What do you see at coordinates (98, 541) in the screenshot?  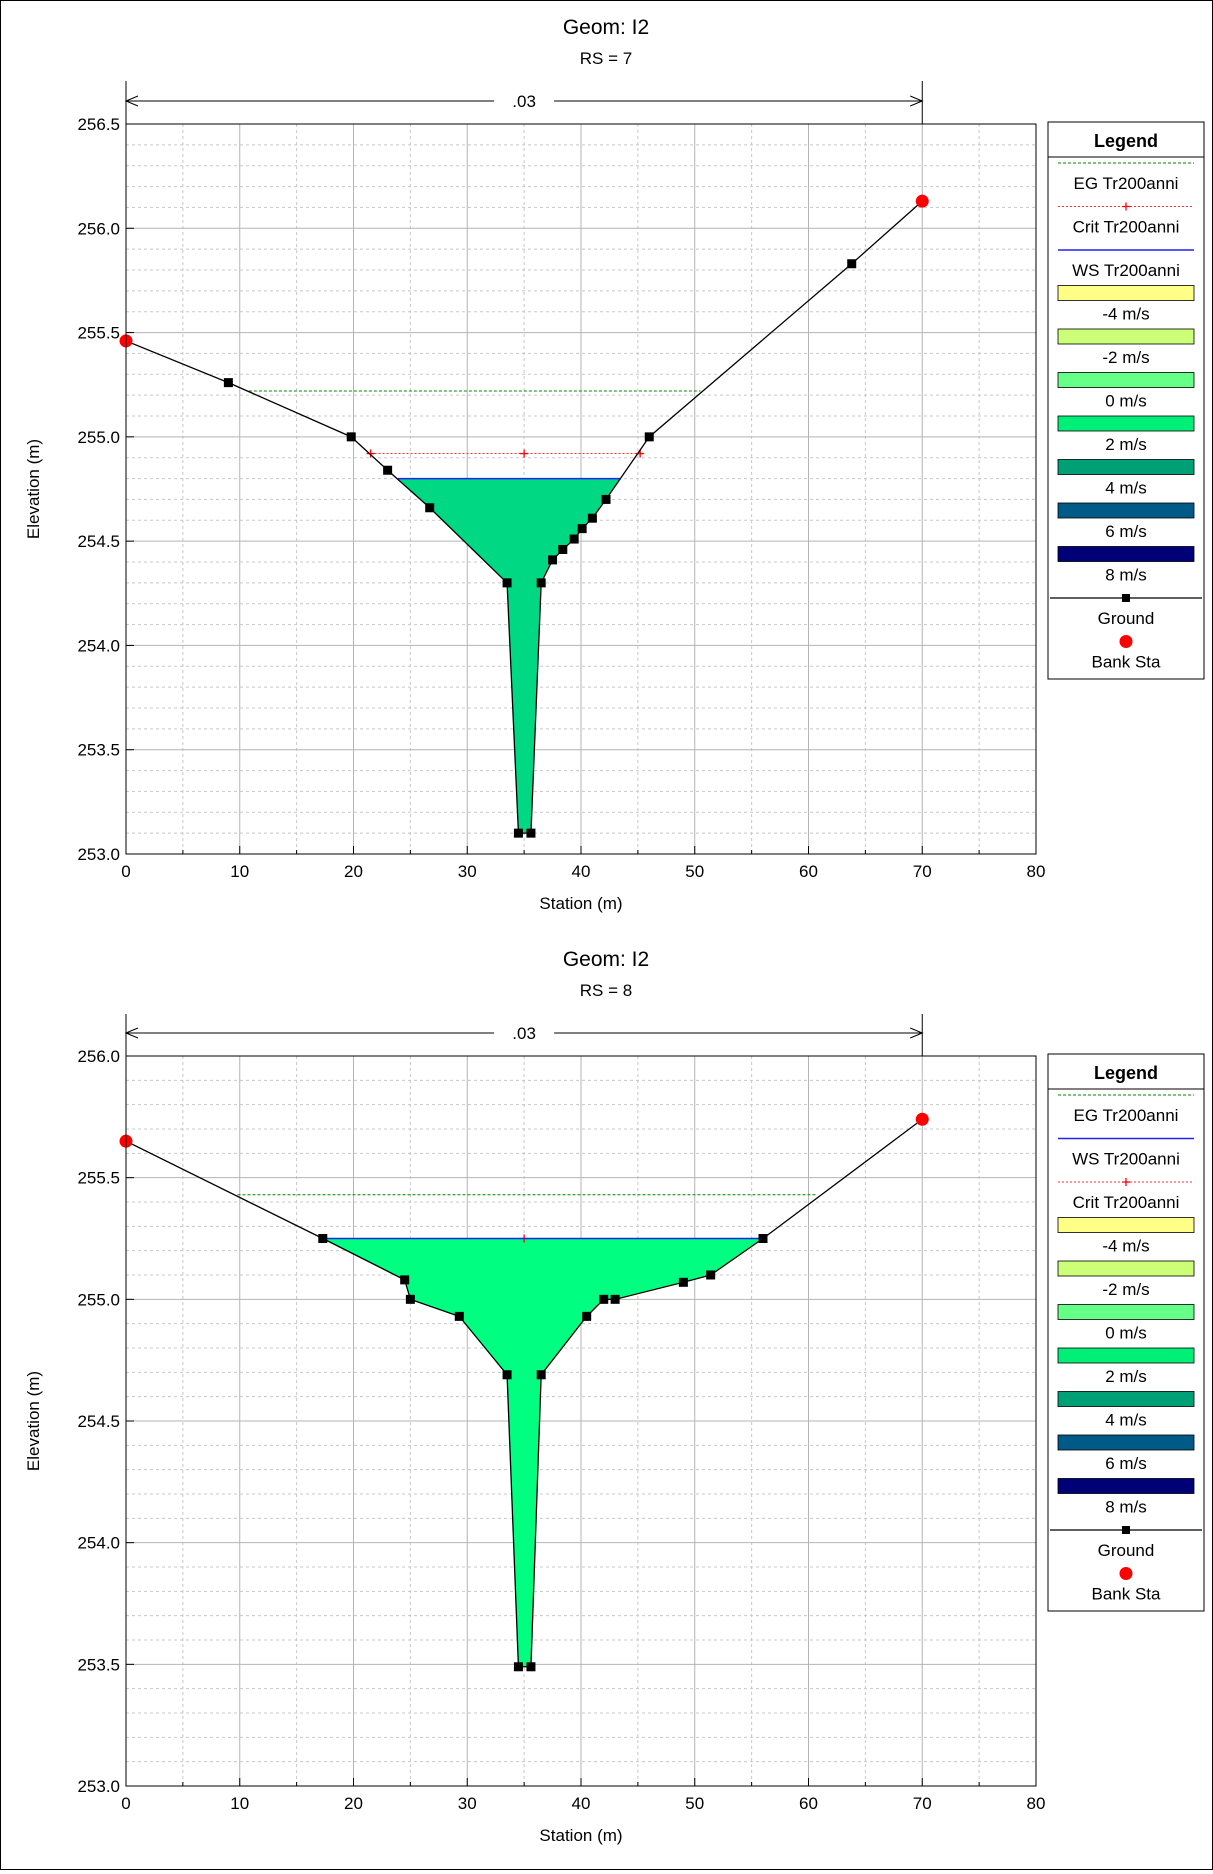 I see `y-tick-label: 254.5` at bounding box center [98, 541].